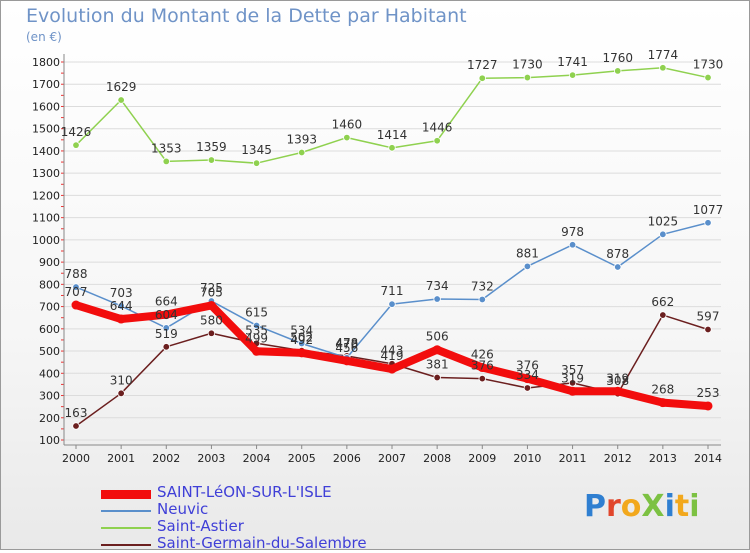  What do you see at coordinates (302, 458) in the screenshot?
I see `x-tick-label: 2005` at bounding box center [302, 458].